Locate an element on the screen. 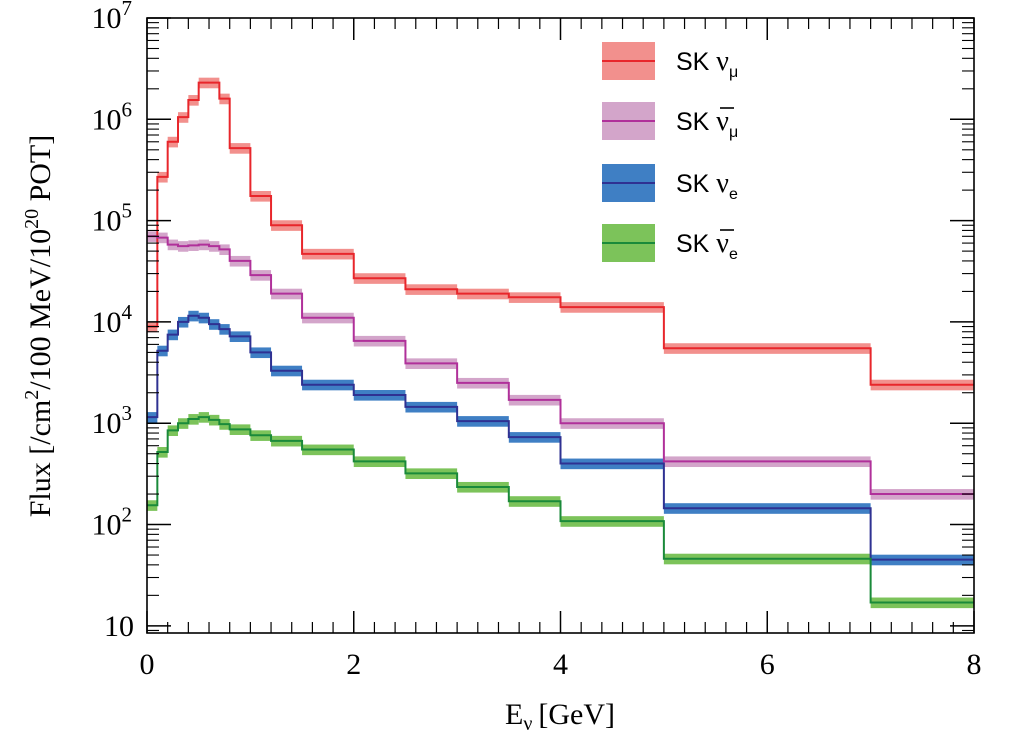  y-axis-label: Flux [/cm2/100 MeV/1020 POT] is located at coordinates (39, 326).